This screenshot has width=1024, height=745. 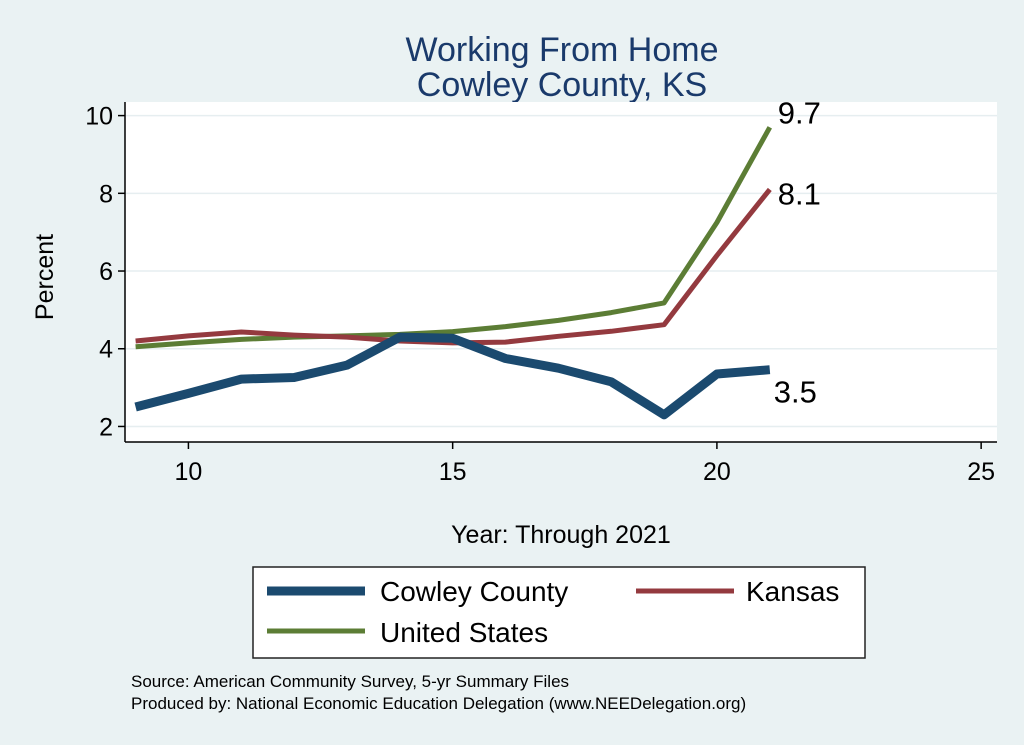 What do you see at coordinates (474, 591) in the screenshot?
I see `legend-label-cowley-county: Cowley County` at bounding box center [474, 591].